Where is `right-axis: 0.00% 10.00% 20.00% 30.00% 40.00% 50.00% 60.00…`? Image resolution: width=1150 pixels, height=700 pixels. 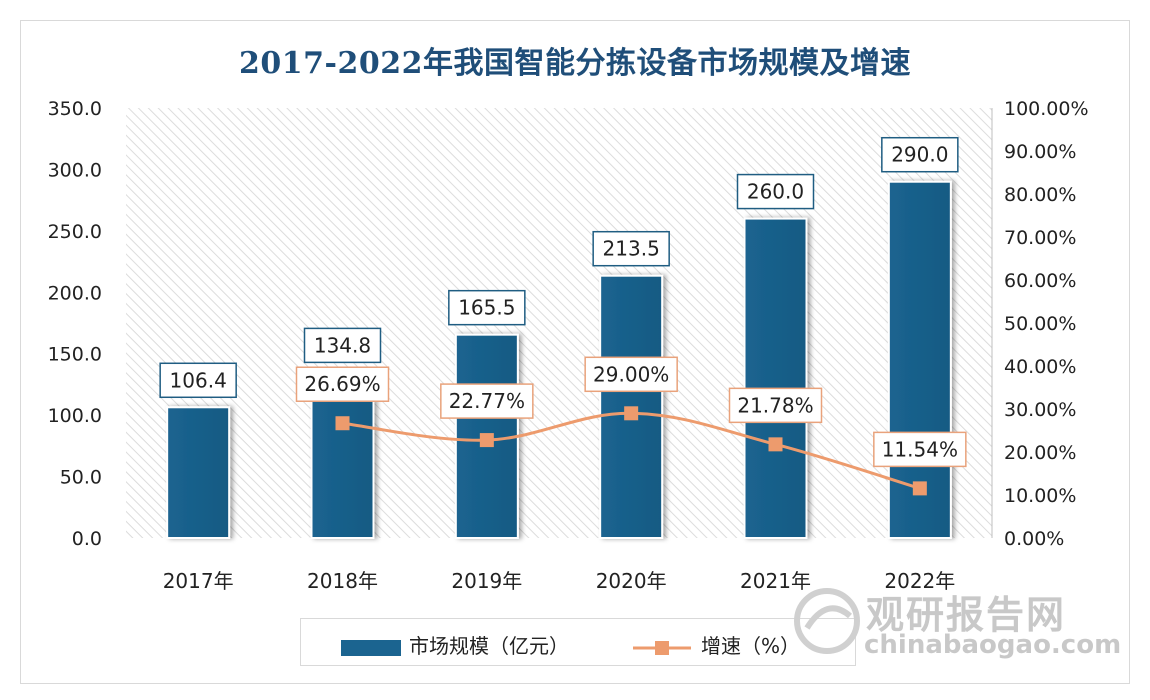 right-axis: 0.00% 10.00% 20.00% 30.00% 40.00% 50.00% 60.00… is located at coordinates (1040, 324).